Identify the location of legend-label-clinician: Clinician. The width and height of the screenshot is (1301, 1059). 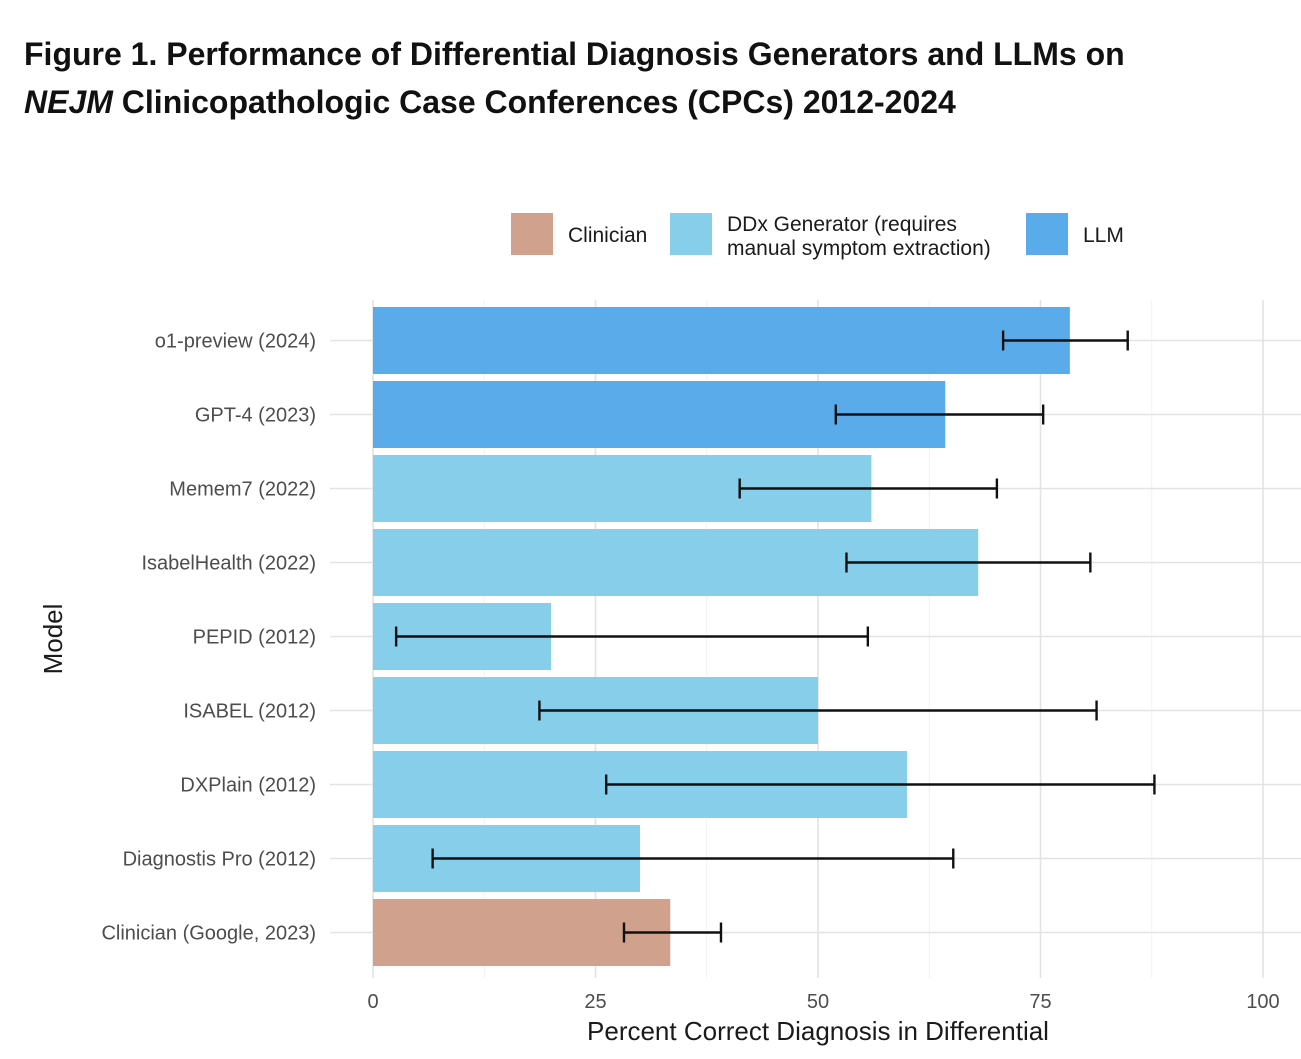
(607, 235).